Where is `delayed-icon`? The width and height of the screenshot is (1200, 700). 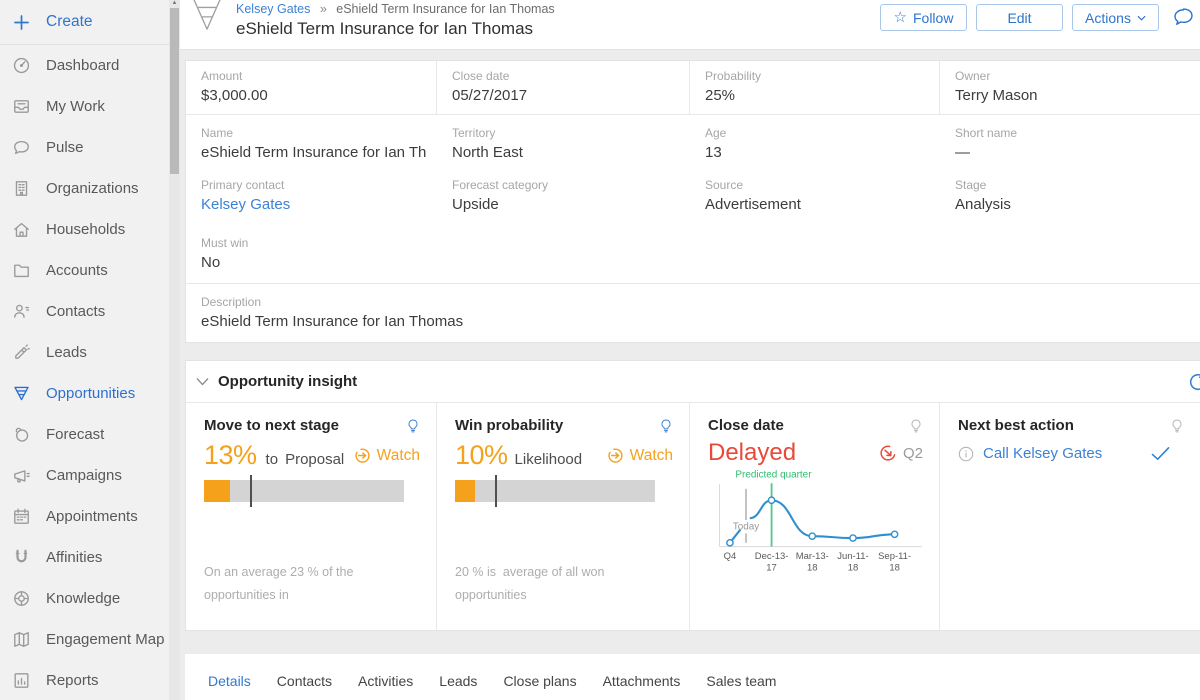
delayed-icon is located at coordinates (888, 453).